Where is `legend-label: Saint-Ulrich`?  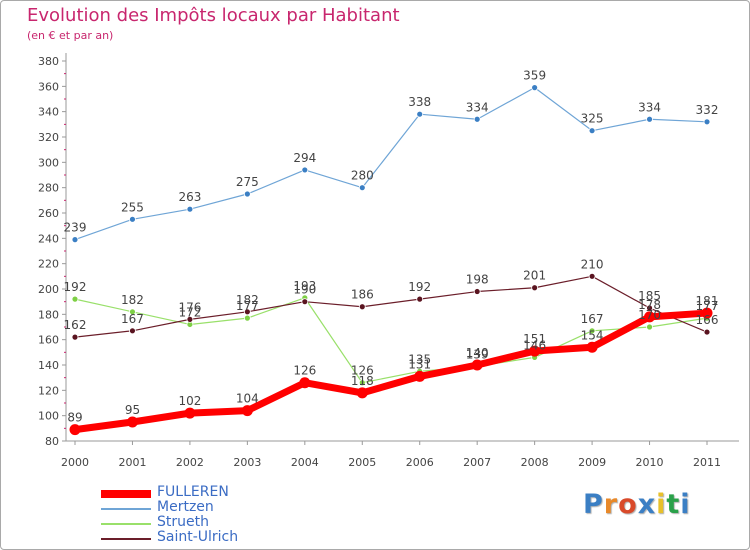 legend-label: Saint-Ulrich is located at coordinates (198, 537).